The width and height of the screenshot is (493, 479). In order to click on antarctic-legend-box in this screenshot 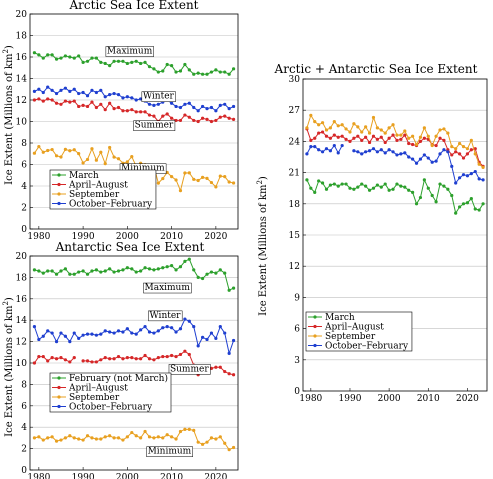, I will do `click(110, 392)`.